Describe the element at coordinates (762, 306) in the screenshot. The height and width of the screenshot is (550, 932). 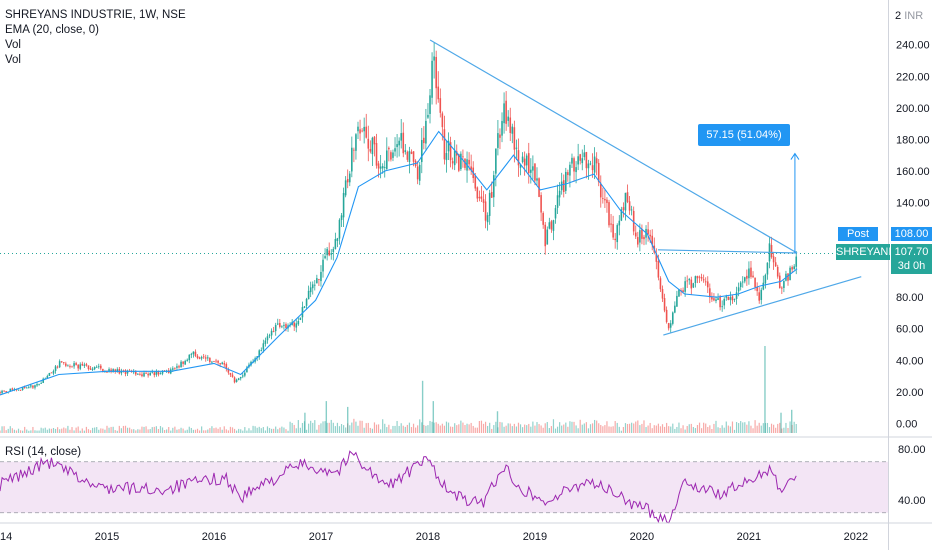
I see `trendline` at that location.